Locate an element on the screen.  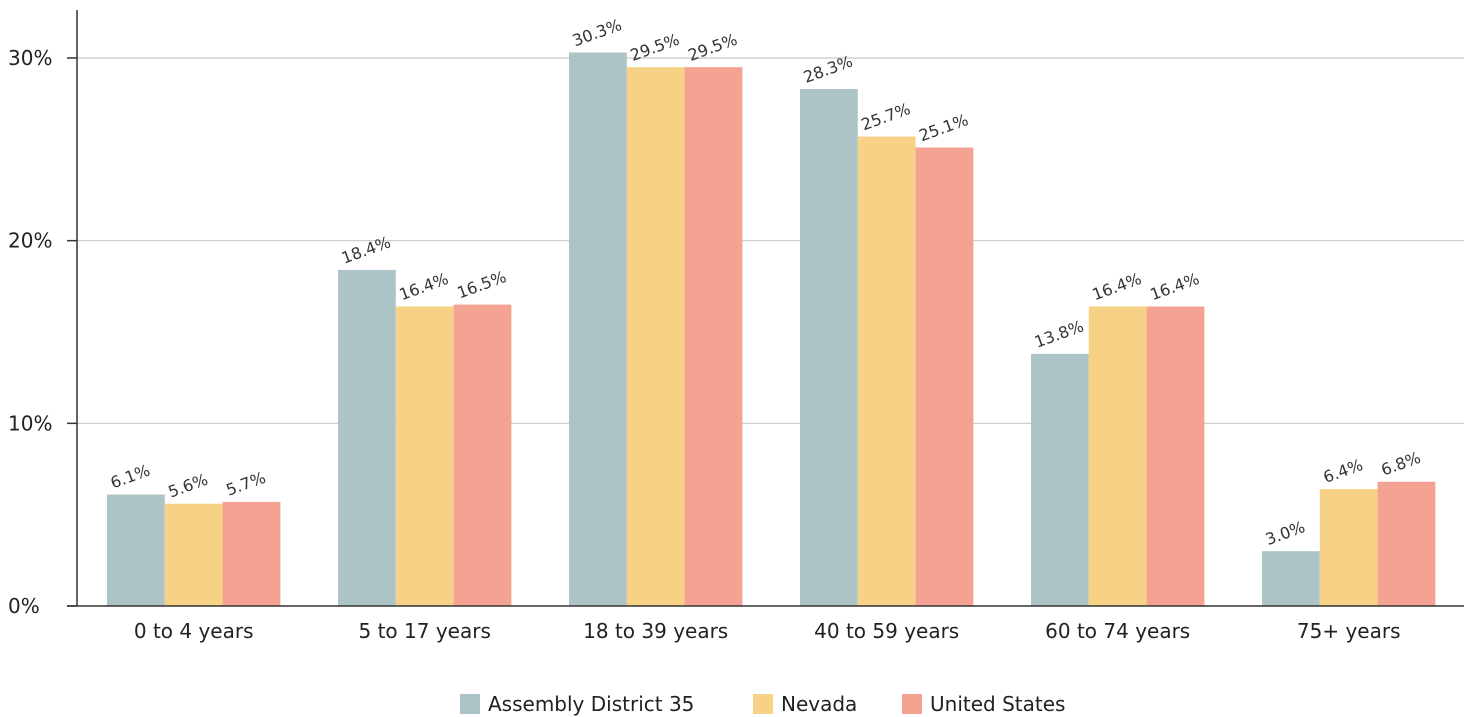
x-category-label: 40 to 59 years is located at coordinates (886, 631).